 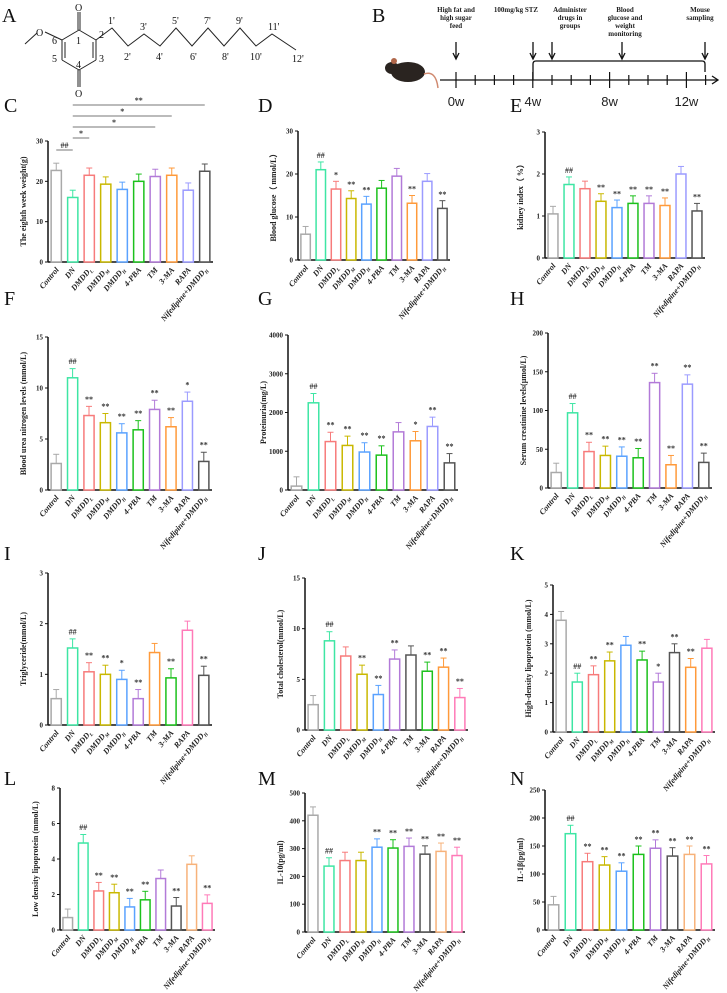 I want to click on ring-atom-label: 3, so click(x=101, y=59).